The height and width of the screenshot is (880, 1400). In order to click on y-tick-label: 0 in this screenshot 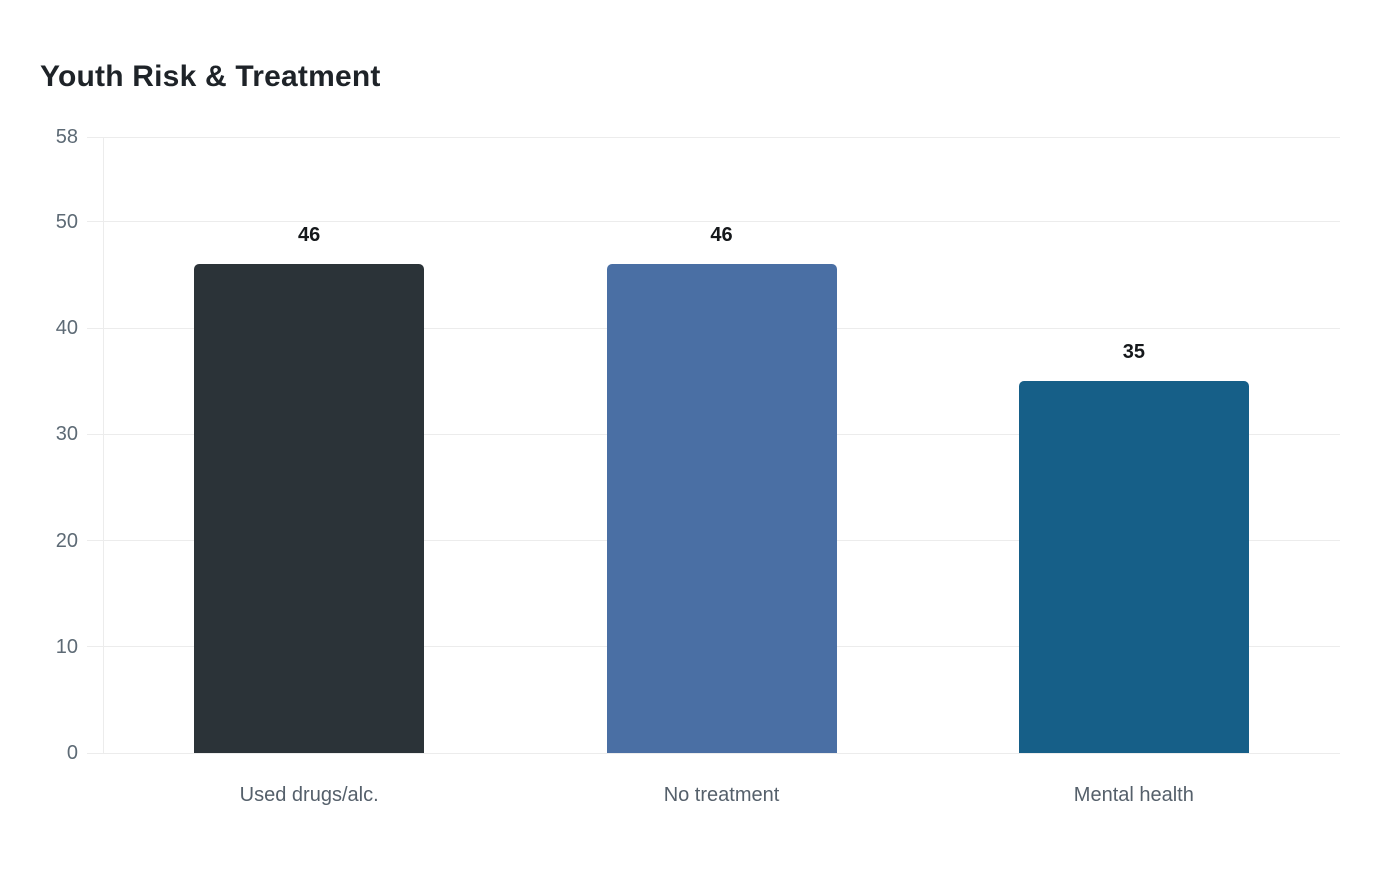, I will do `click(72, 753)`.